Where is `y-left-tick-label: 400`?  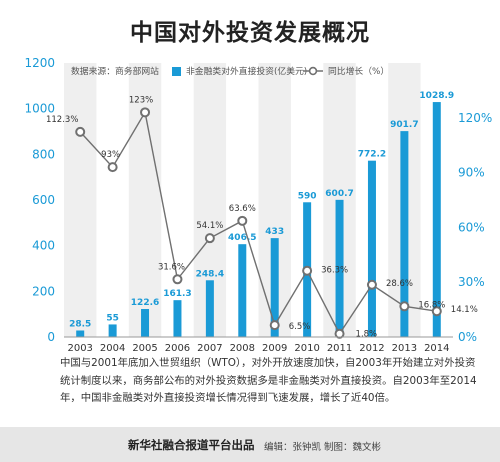
y-left-tick-label: 400 is located at coordinates (43, 246).